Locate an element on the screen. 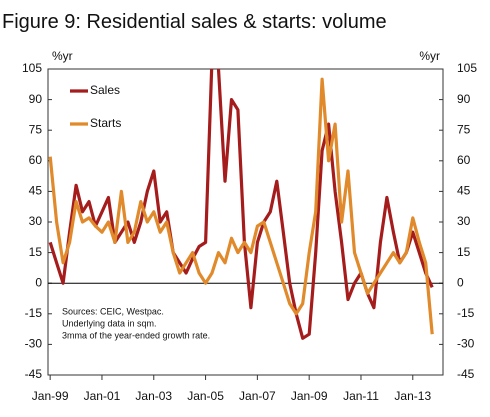  y-tick-label: 30 is located at coordinates (36, 221).